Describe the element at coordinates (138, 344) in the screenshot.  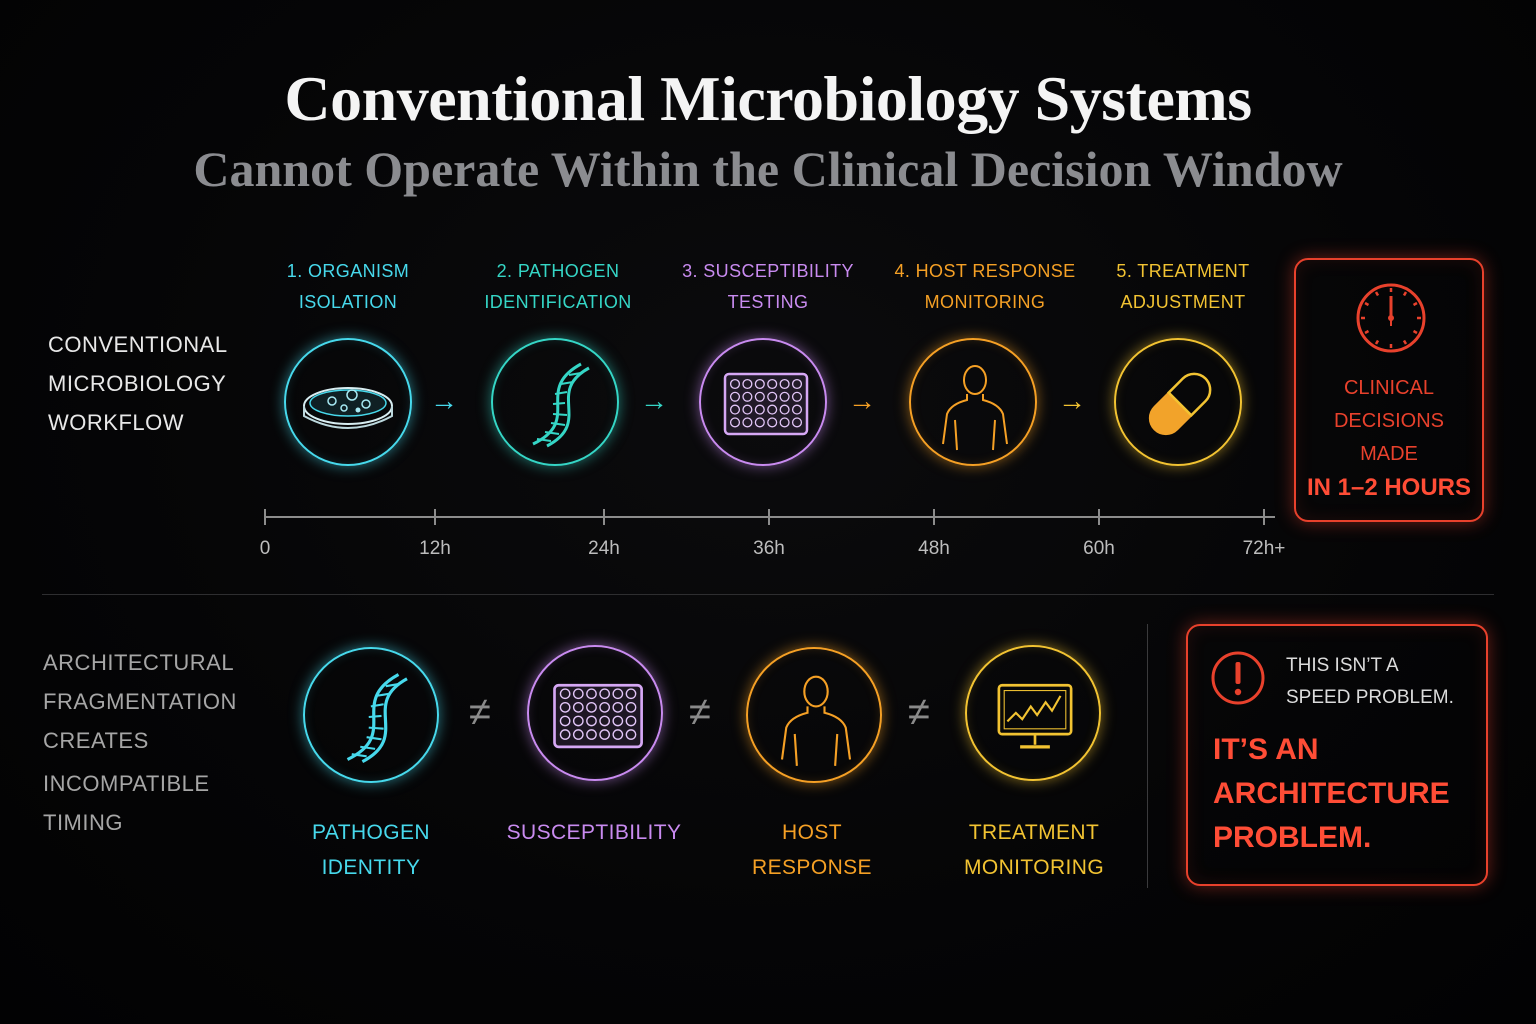
I see `workflow-side-label-line: CONVENTIONAL` at that location.